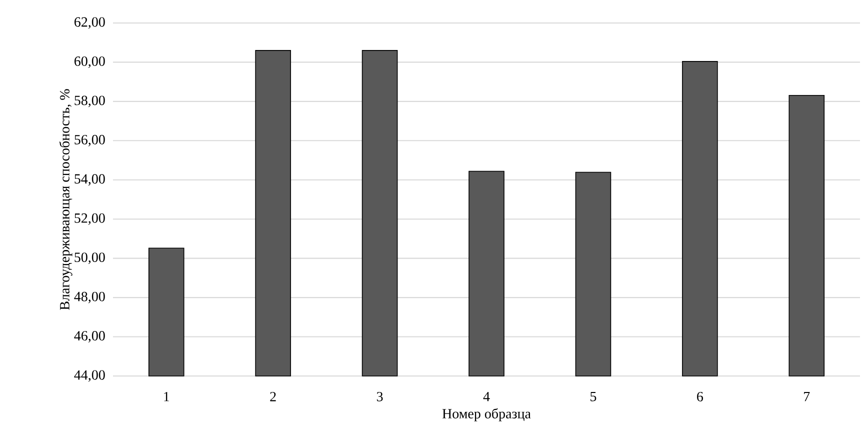  Describe the element at coordinates (486, 397) in the screenshot. I see `x-tick-label: 4` at that location.